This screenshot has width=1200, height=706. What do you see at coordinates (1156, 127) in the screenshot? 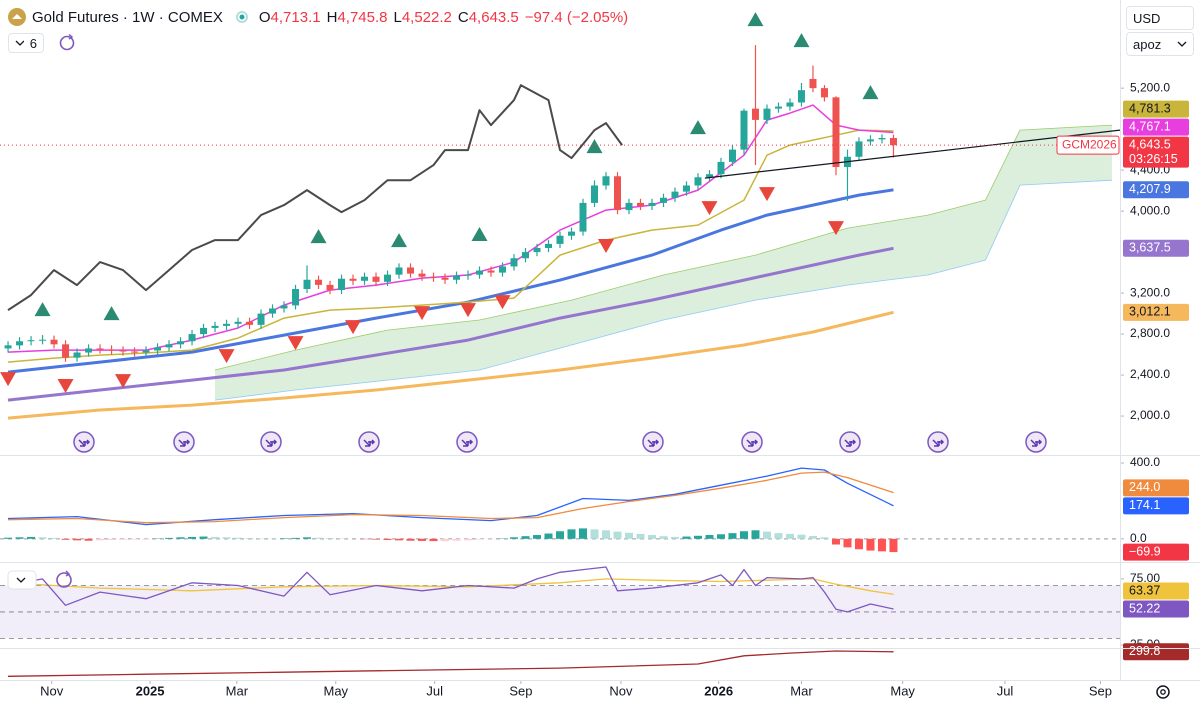
I see `price-badge` at bounding box center [1156, 127].